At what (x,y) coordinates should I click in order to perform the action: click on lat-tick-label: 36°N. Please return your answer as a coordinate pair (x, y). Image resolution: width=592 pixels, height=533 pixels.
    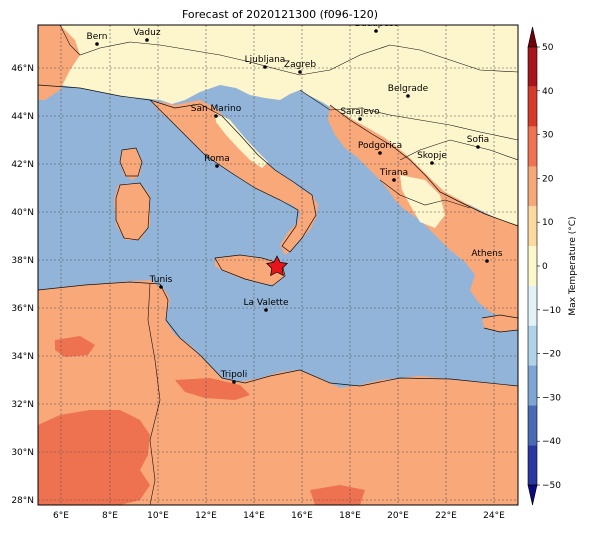
    Looking at the image, I should click on (22, 309).